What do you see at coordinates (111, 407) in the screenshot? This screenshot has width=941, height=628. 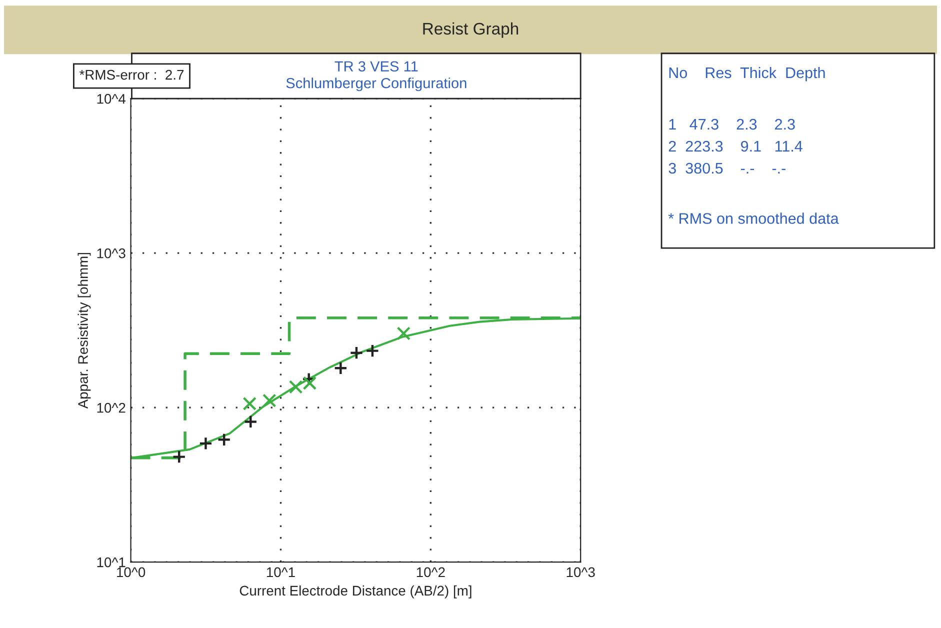 I see `y-tick-label: 10^2` at bounding box center [111, 407].